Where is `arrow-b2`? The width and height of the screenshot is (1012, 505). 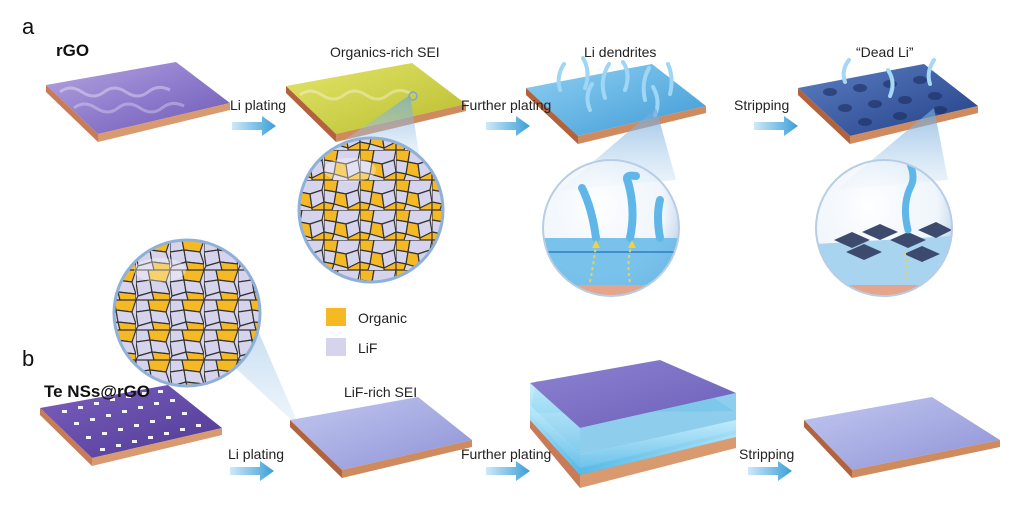 arrow-b2 is located at coordinates (508, 471).